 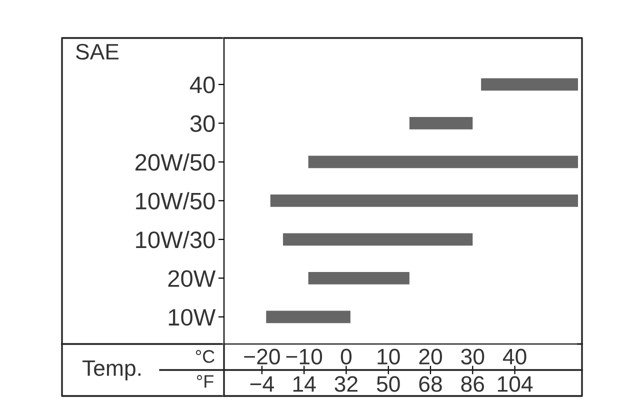 What do you see at coordinates (262, 384) in the screenshot?
I see `x2-tick-label: −4` at bounding box center [262, 384].